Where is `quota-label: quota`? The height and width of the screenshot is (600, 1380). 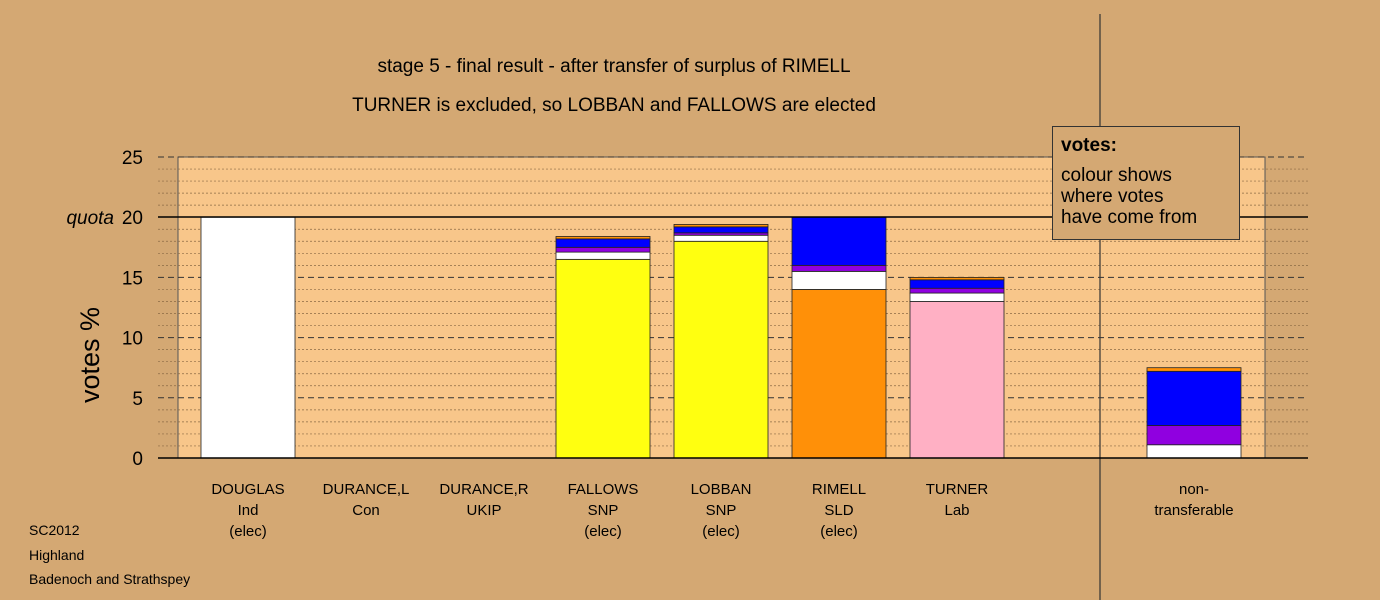 quota-label: quota is located at coordinates (90, 218).